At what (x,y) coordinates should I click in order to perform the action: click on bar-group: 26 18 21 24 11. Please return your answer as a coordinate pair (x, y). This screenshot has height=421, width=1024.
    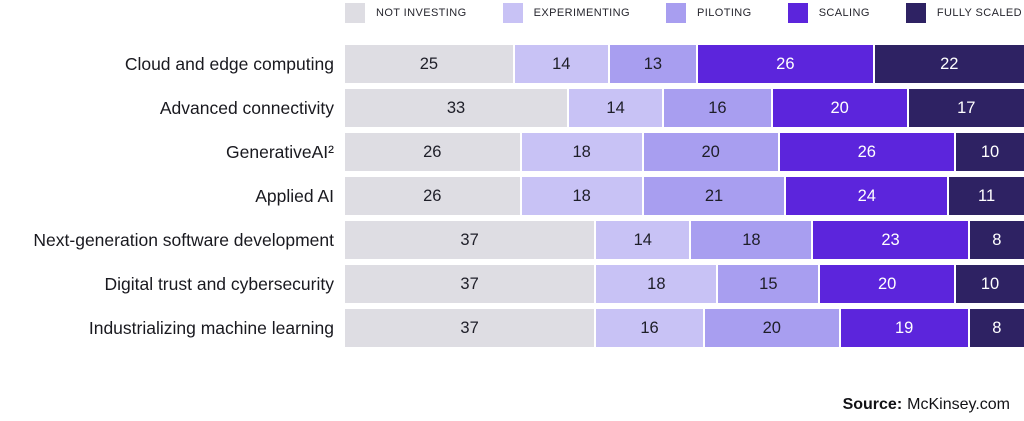
    Looking at the image, I should click on (684, 196).